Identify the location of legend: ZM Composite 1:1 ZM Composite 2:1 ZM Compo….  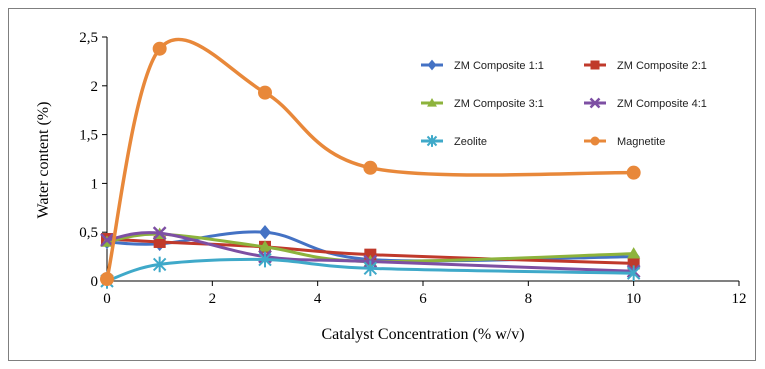
(564, 103).